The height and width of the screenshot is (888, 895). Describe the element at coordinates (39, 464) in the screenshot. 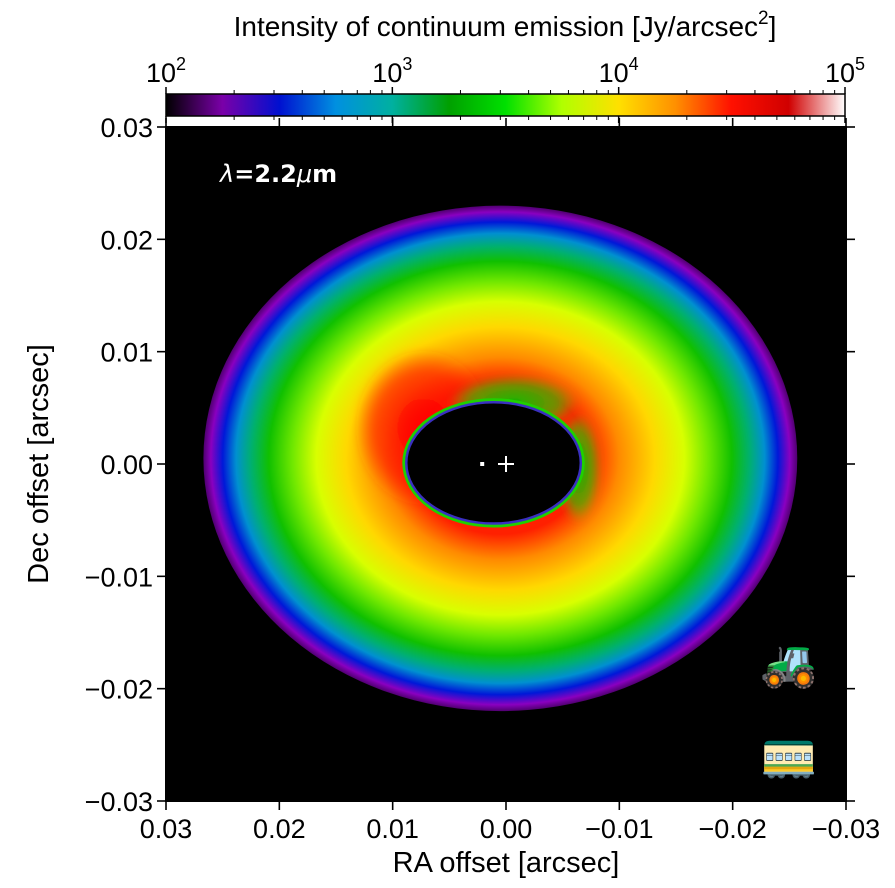

I see `y-axis-title: Dec offset [arcsec]` at that location.